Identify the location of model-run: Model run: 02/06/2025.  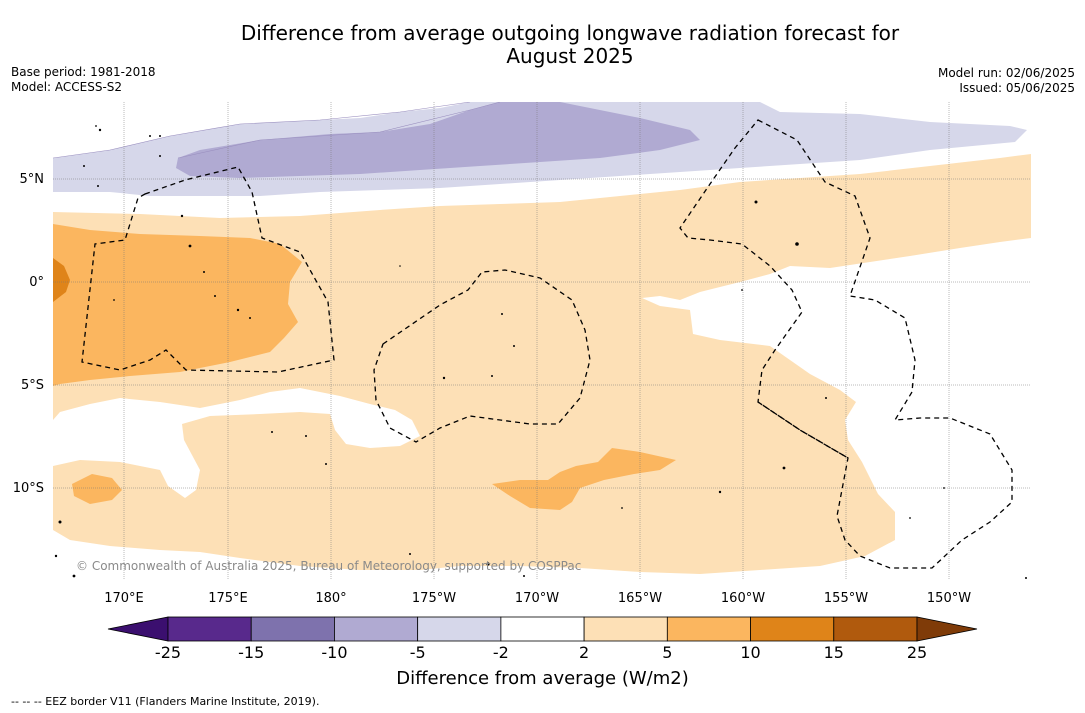
(1006, 73).